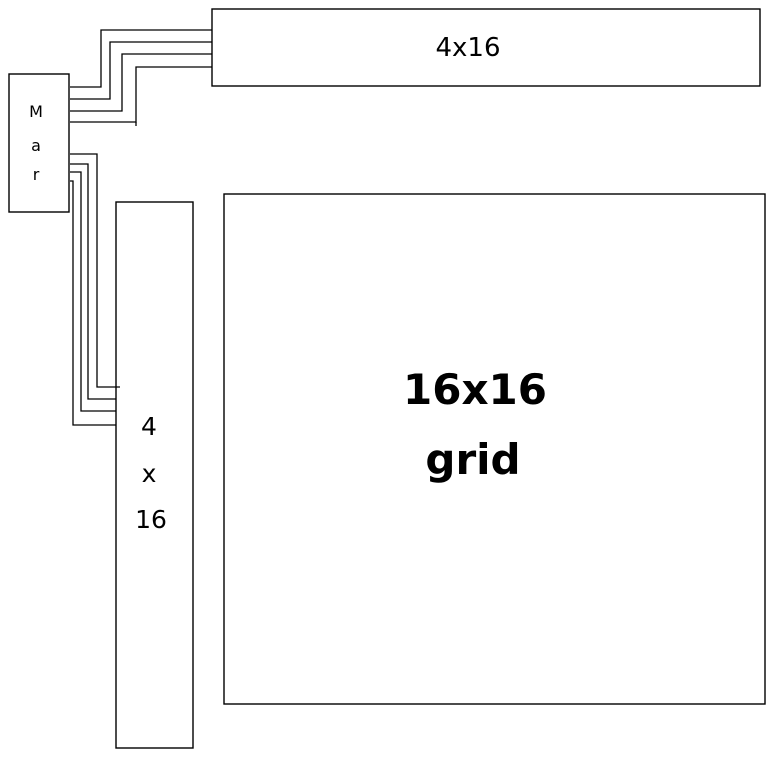  What do you see at coordinates (467, 48) in the screenshot?
I see `top-array-label: 4x16` at bounding box center [467, 48].